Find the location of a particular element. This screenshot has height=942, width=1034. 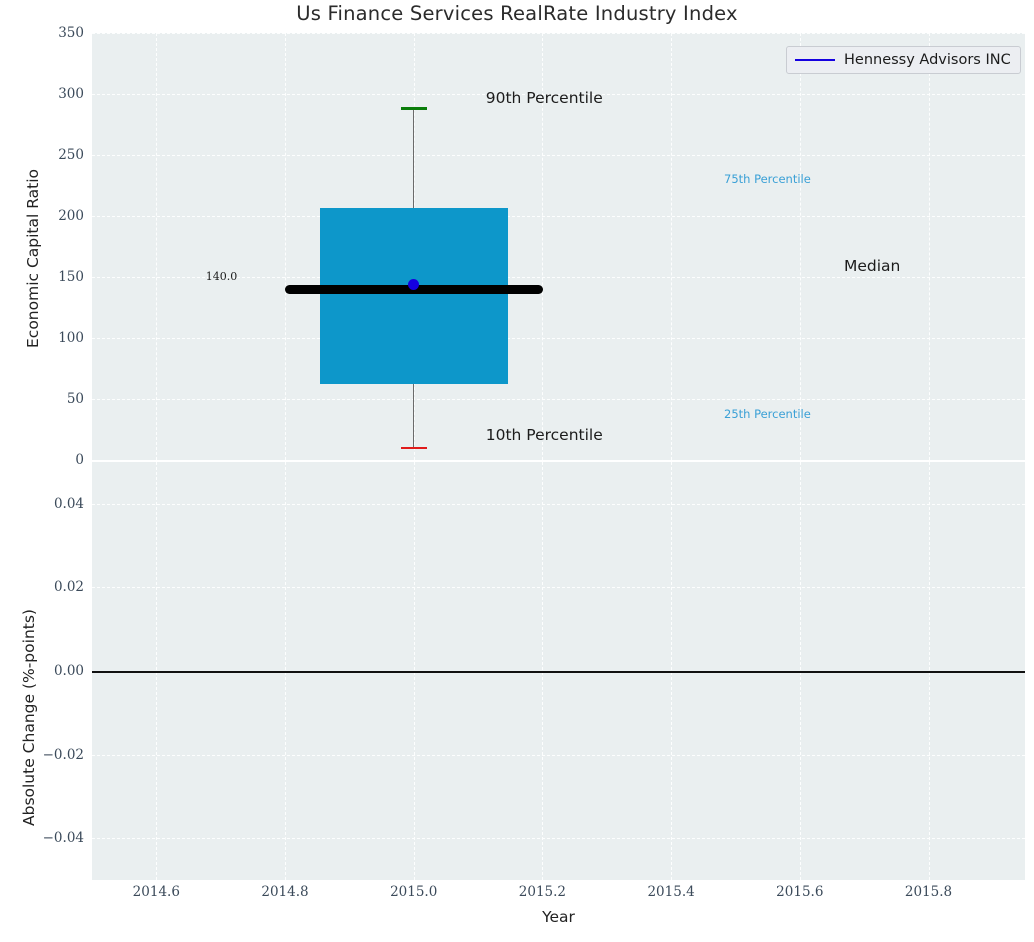

p10-cap-marker is located at coordinates (413, 448).